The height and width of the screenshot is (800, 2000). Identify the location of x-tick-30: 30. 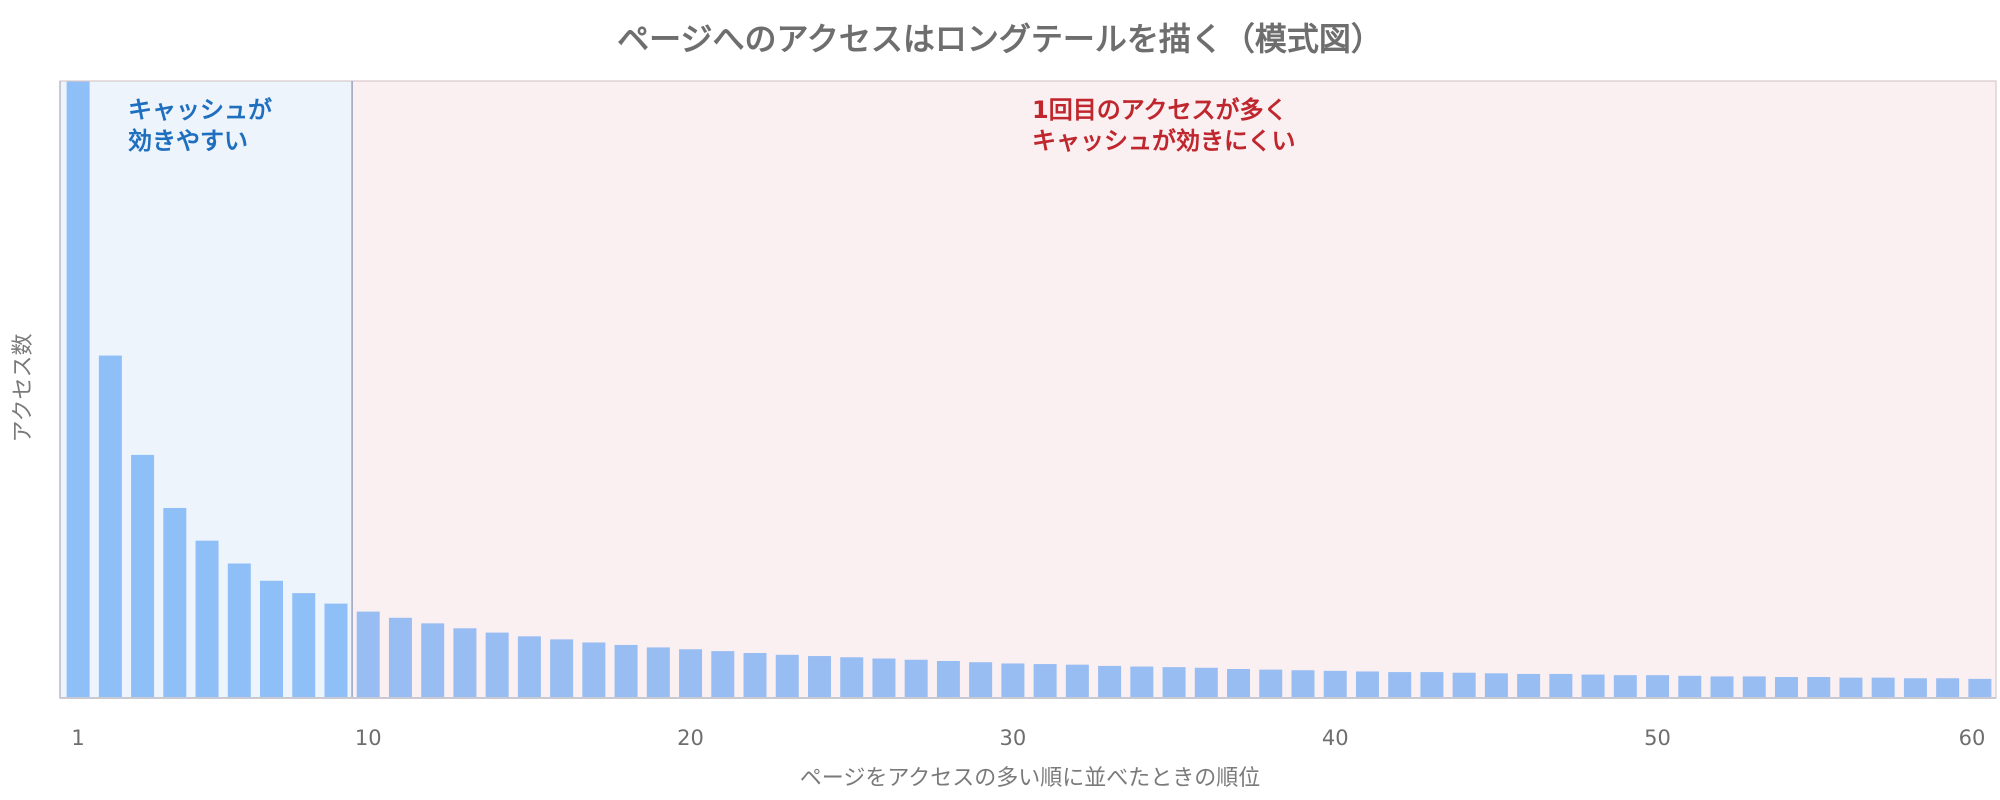
(1013, 738).